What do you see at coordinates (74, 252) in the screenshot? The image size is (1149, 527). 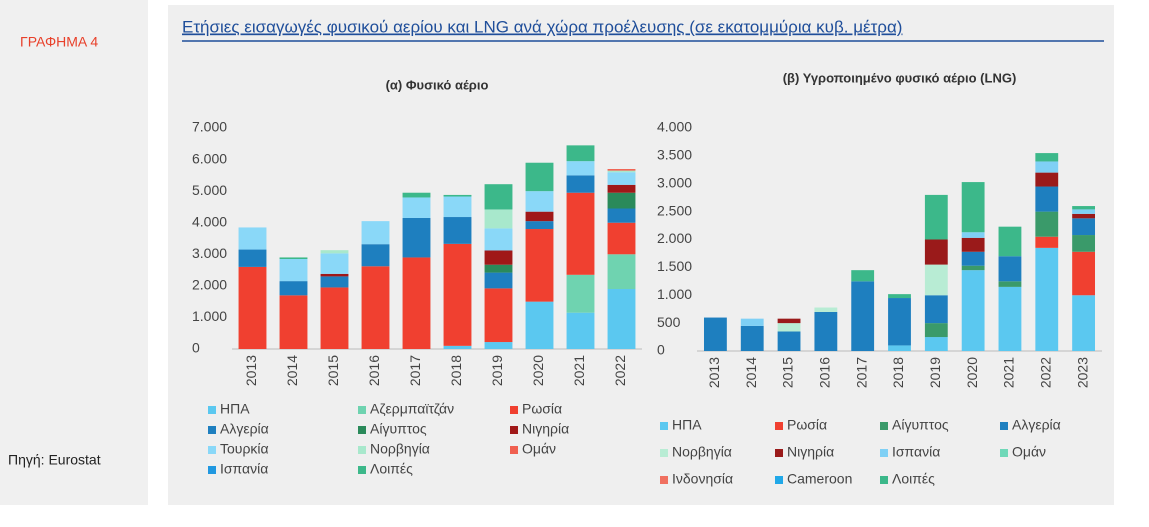 I see `sidebar` at bounding box center [74, 252].